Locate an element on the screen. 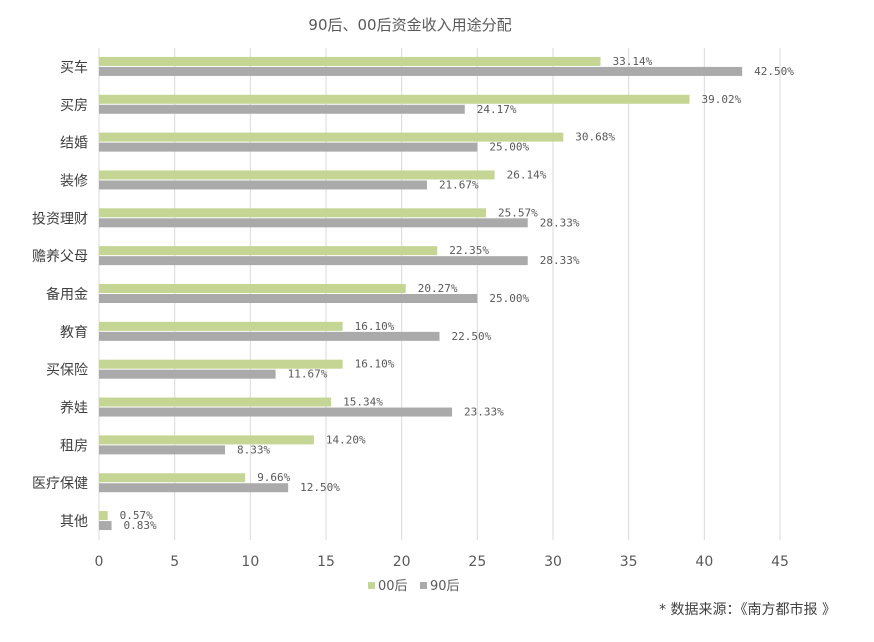 The height and width of the screenshot is (642, 874). data-label: 33.14% is located at coordinates (633, 61).